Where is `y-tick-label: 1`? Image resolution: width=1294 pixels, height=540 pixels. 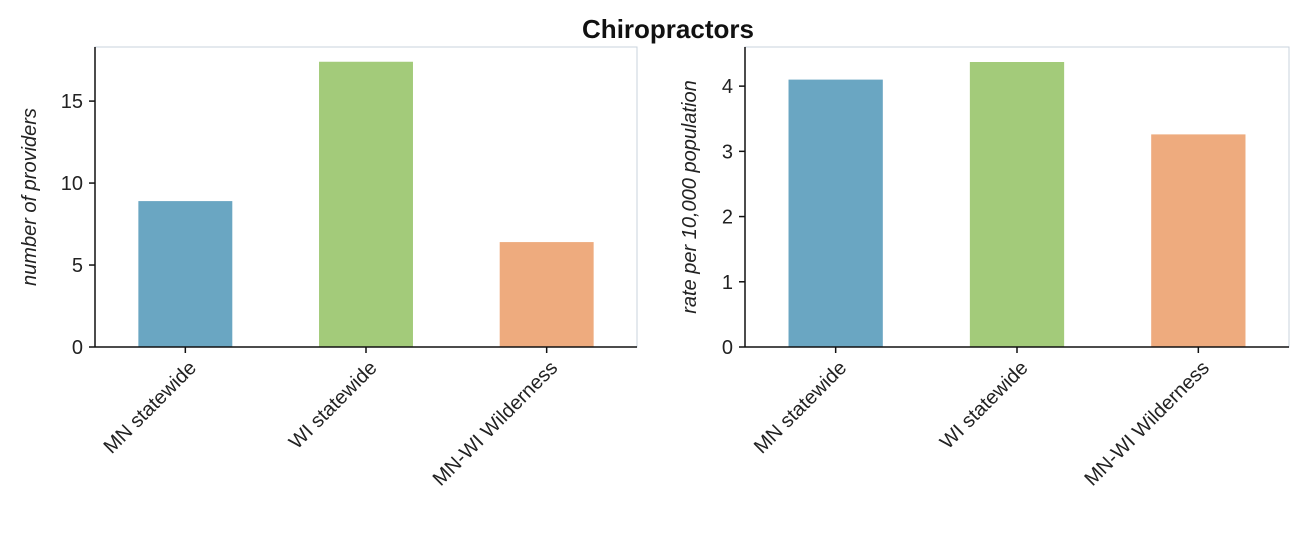 y-tick-label: 1 is located at coordinates (727, 283).